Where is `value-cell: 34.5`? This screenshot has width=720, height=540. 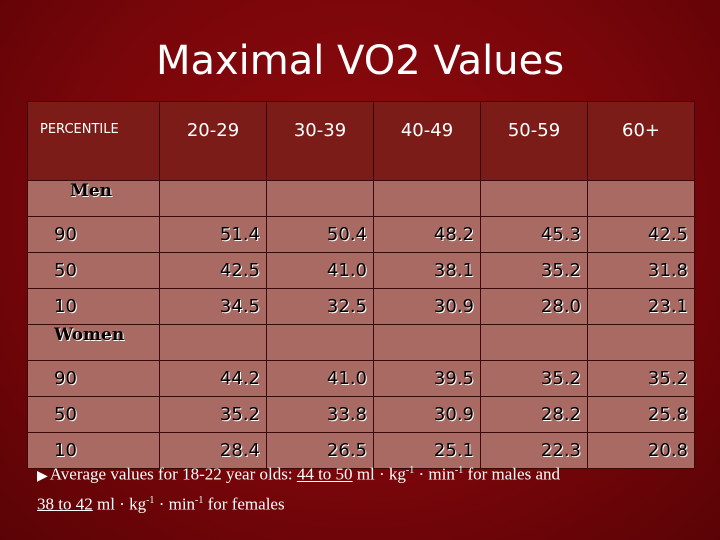 value-cell: 34.5 is located at coordinates (213, 306).